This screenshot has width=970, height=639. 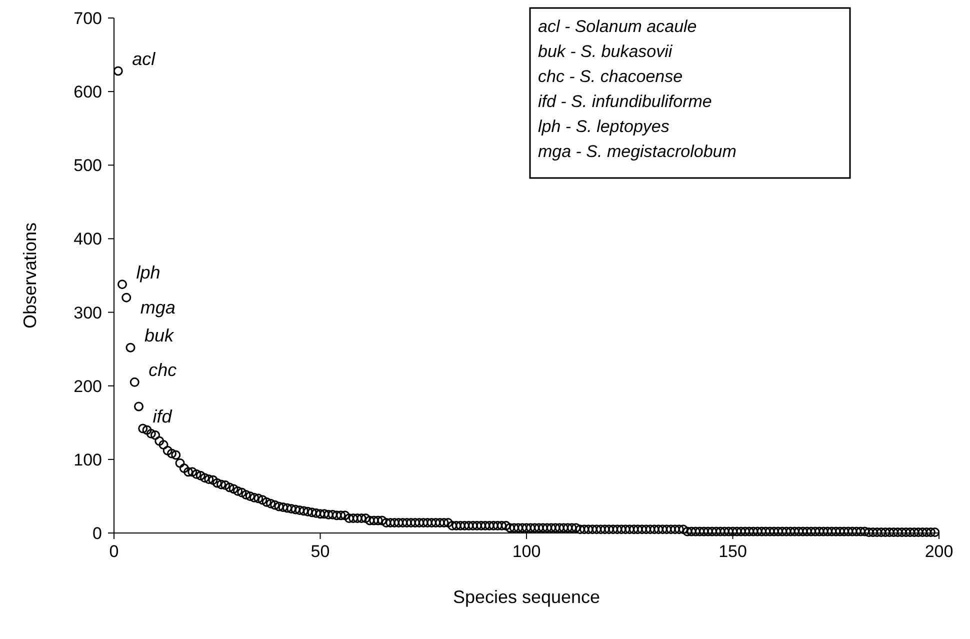 I want to click on y-tick-label: 300, so click(x=88, y=312).